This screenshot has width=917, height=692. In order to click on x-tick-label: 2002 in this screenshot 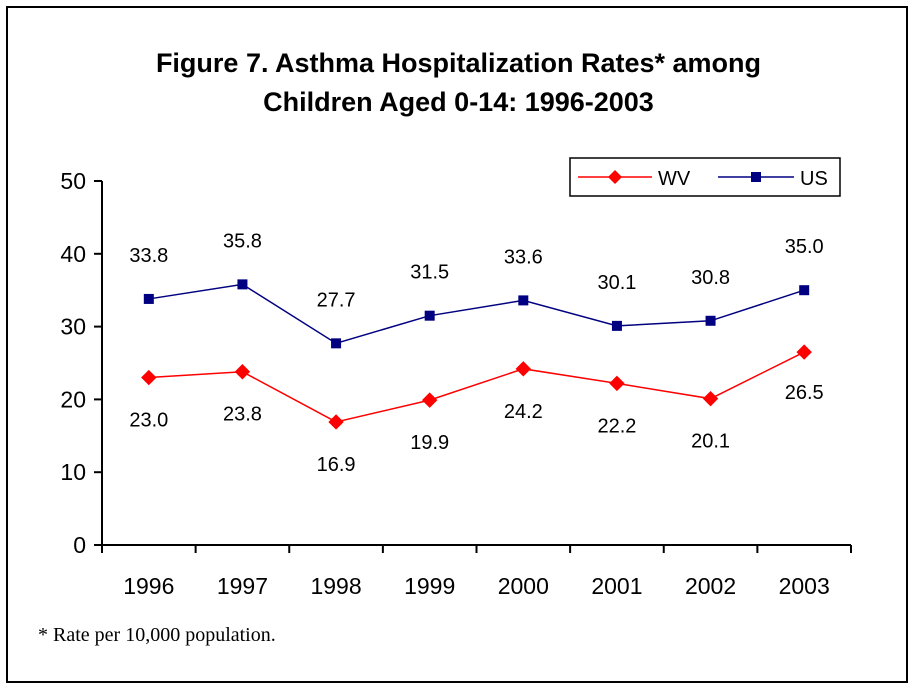, I will do `click(710, 586)`.